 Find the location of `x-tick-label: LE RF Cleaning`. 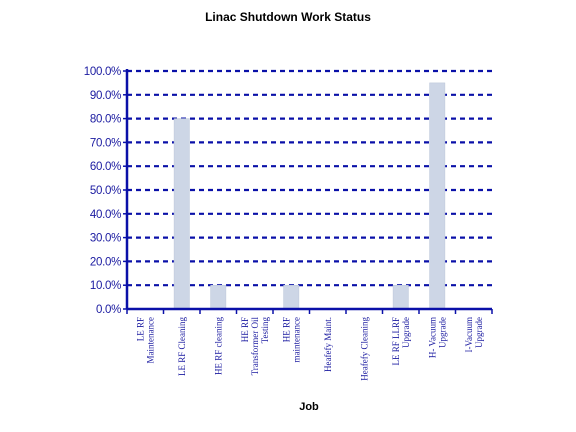

x-tick-label: LE RF Cleaning is located at coordinates (182, 346).